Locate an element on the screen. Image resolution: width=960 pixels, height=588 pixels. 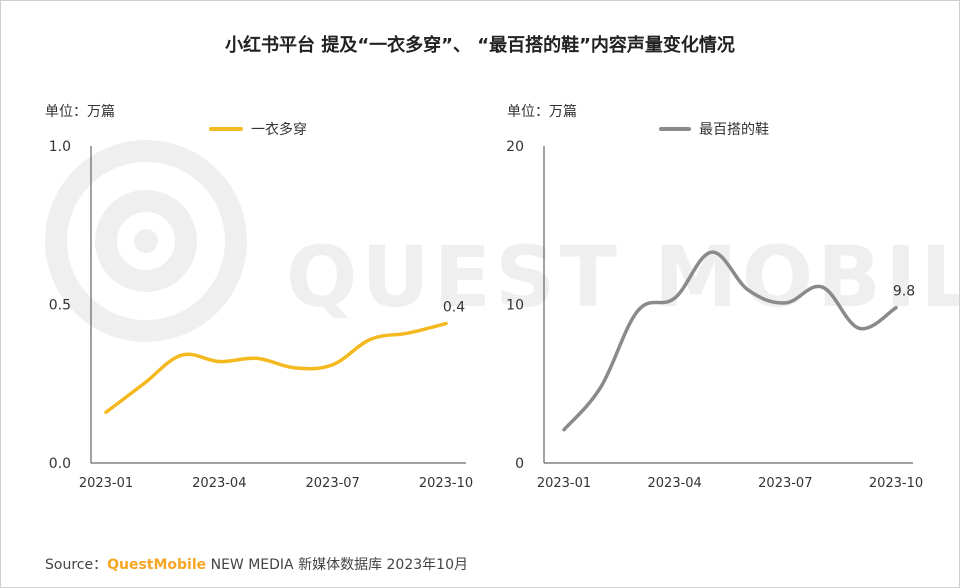
right-y-tick-label: 0 is located at coordinates (519, 464).